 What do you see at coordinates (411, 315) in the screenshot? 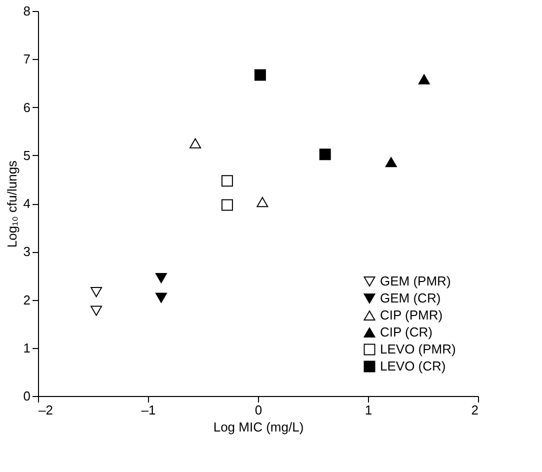
I see `legend-label: CIP (PMR)` at bounding box center [411, 315].